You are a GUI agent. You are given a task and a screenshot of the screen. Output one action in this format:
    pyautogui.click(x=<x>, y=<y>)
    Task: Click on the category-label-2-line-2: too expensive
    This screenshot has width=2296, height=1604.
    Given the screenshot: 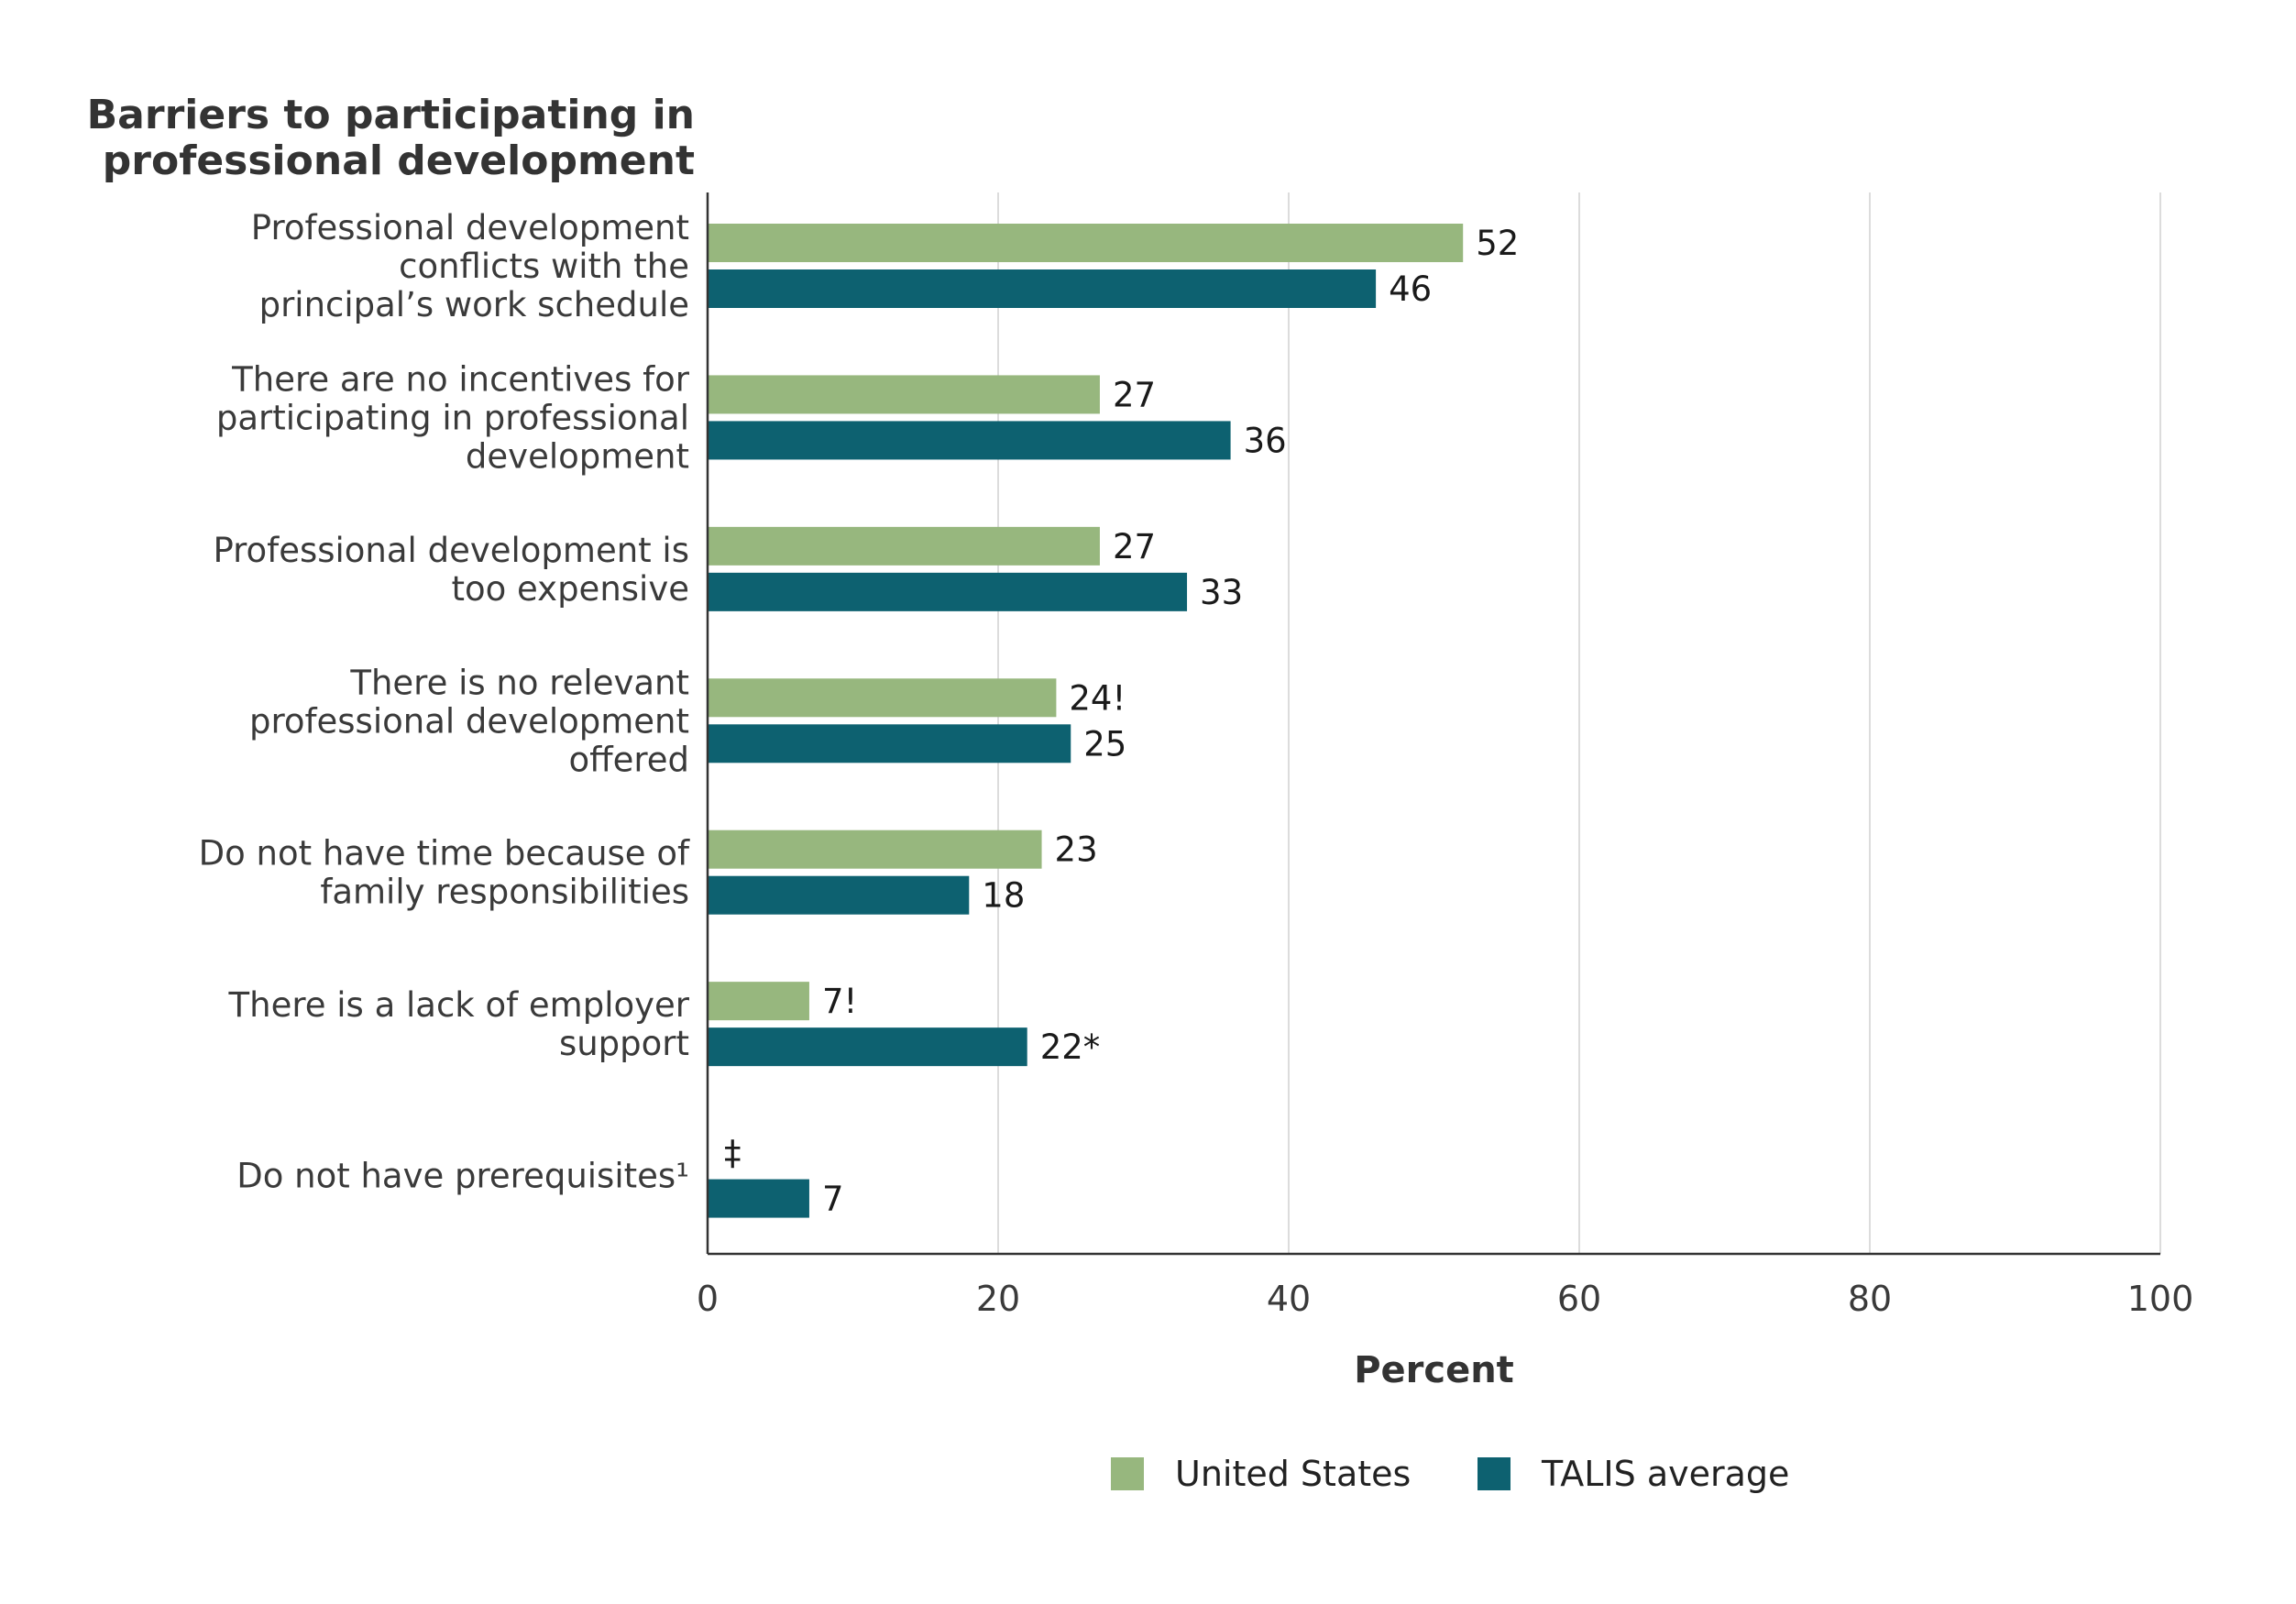 What is the action you would take?
    pyautogui.click(x=570, y=589)
    